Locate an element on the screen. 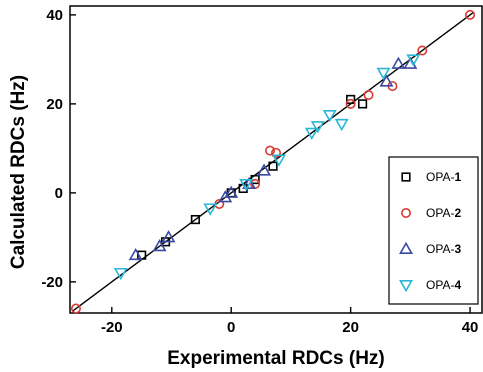 Image resolution: width=483 pixels, height=372 pixels. x-tick-label: 40 is located at coordinates (470, 327).